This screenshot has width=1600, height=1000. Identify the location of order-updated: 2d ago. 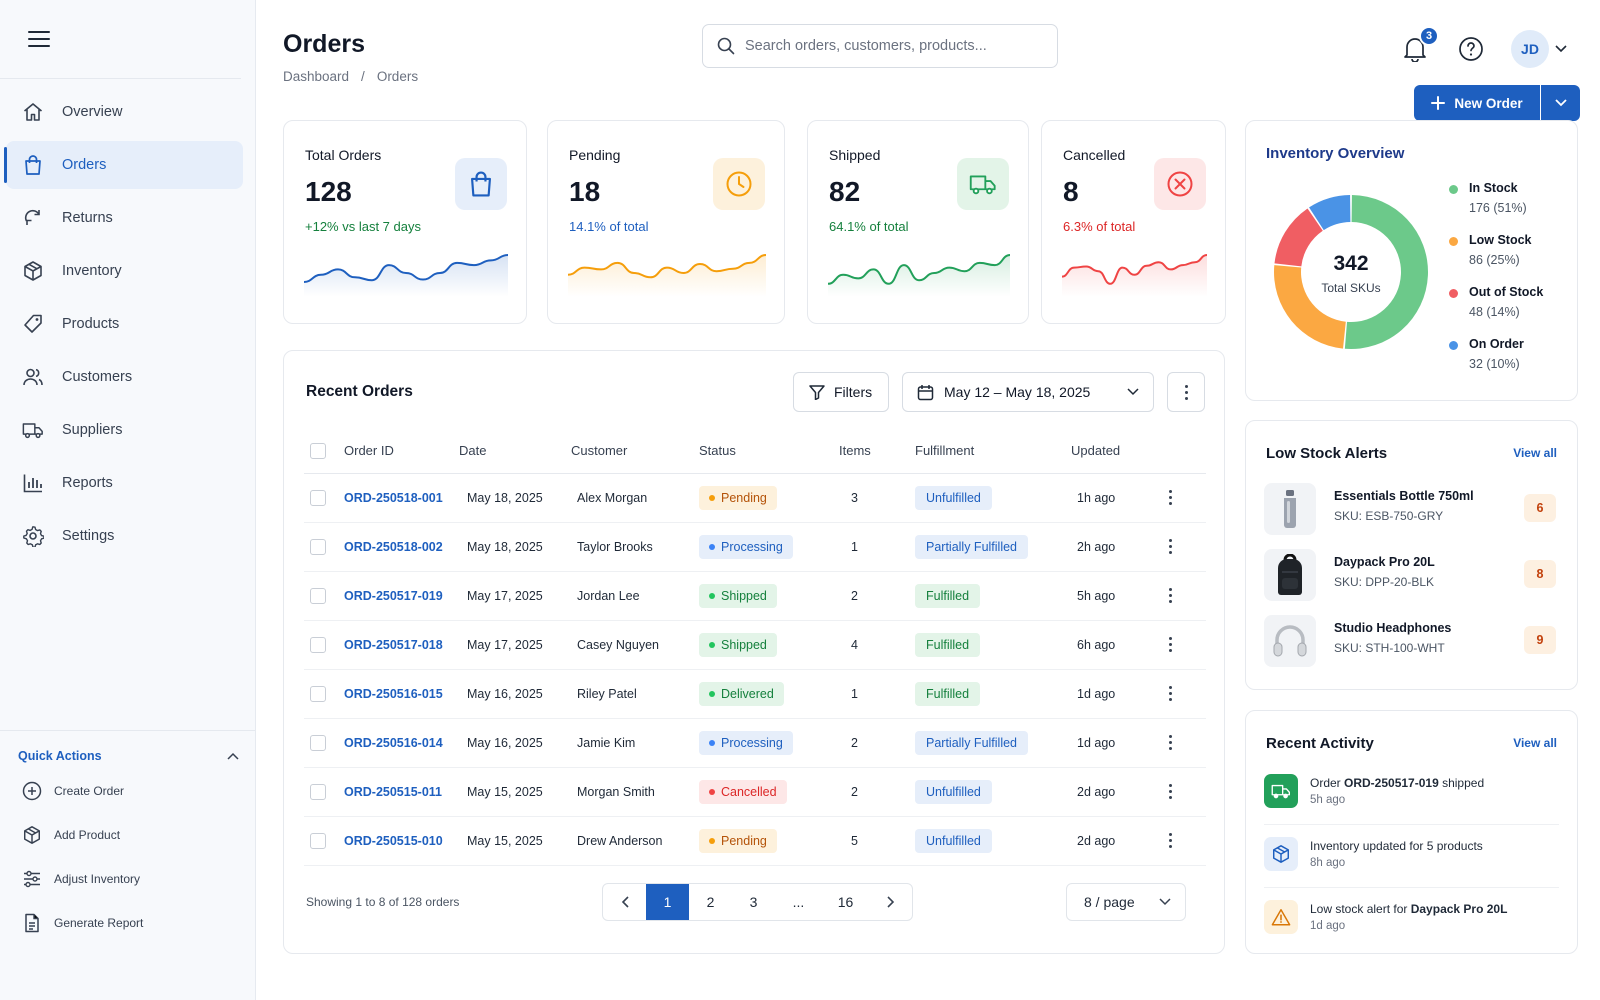
(1116, 841).